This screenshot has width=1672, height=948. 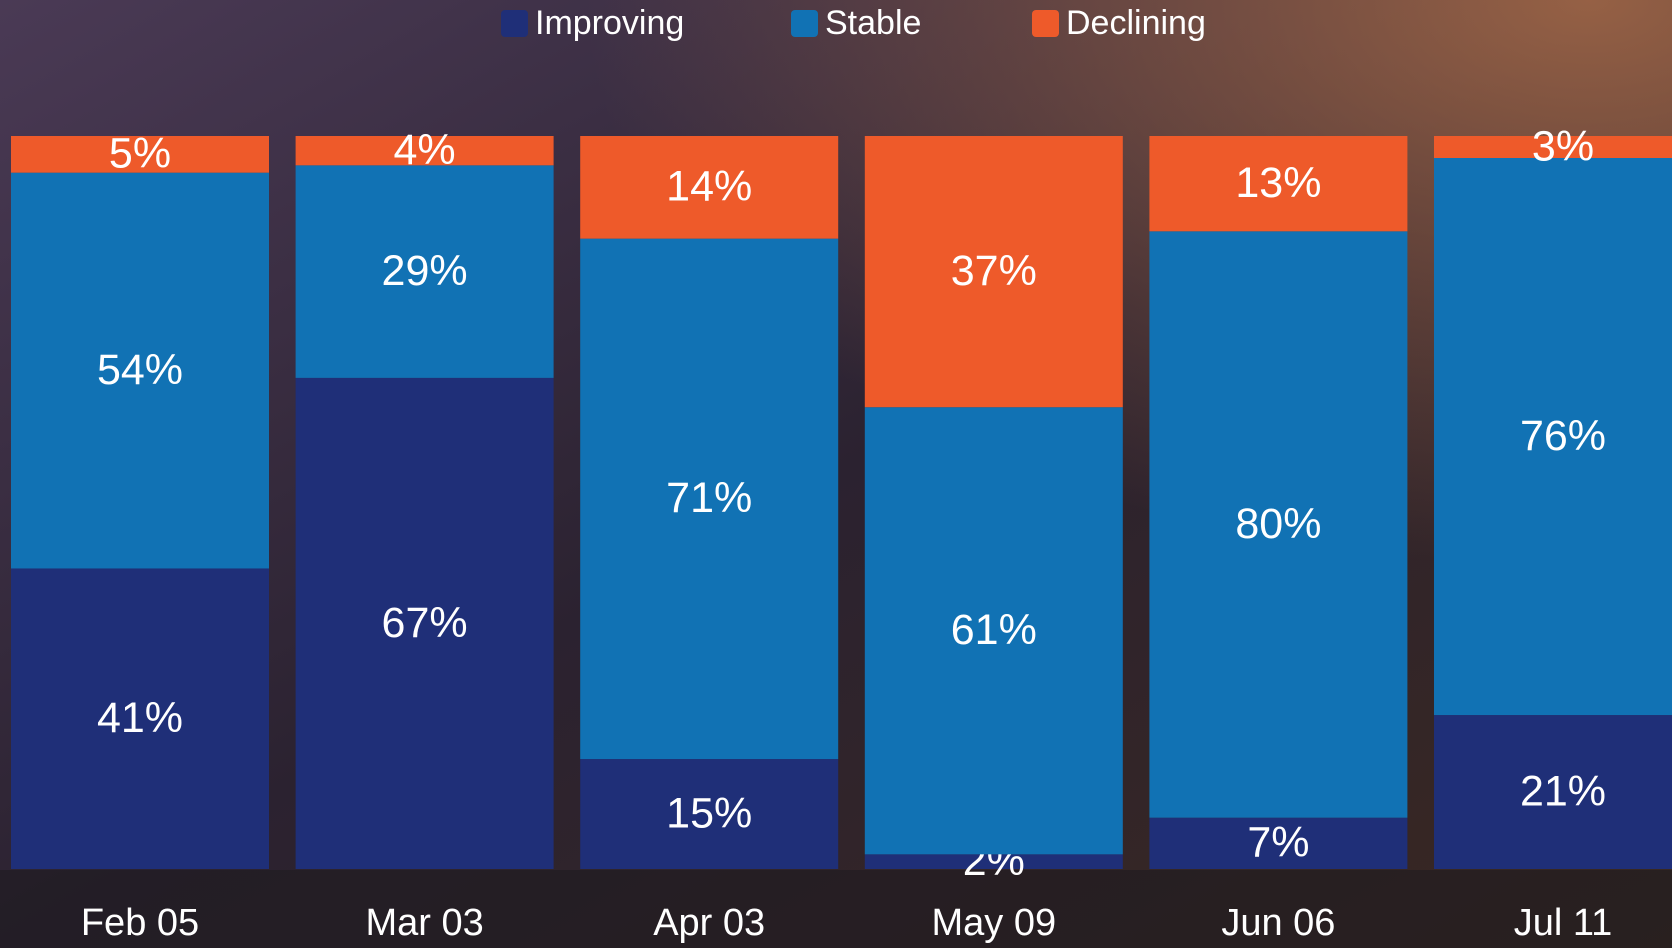 I want to click on value-label: 15%, so click(x=709, y=813).